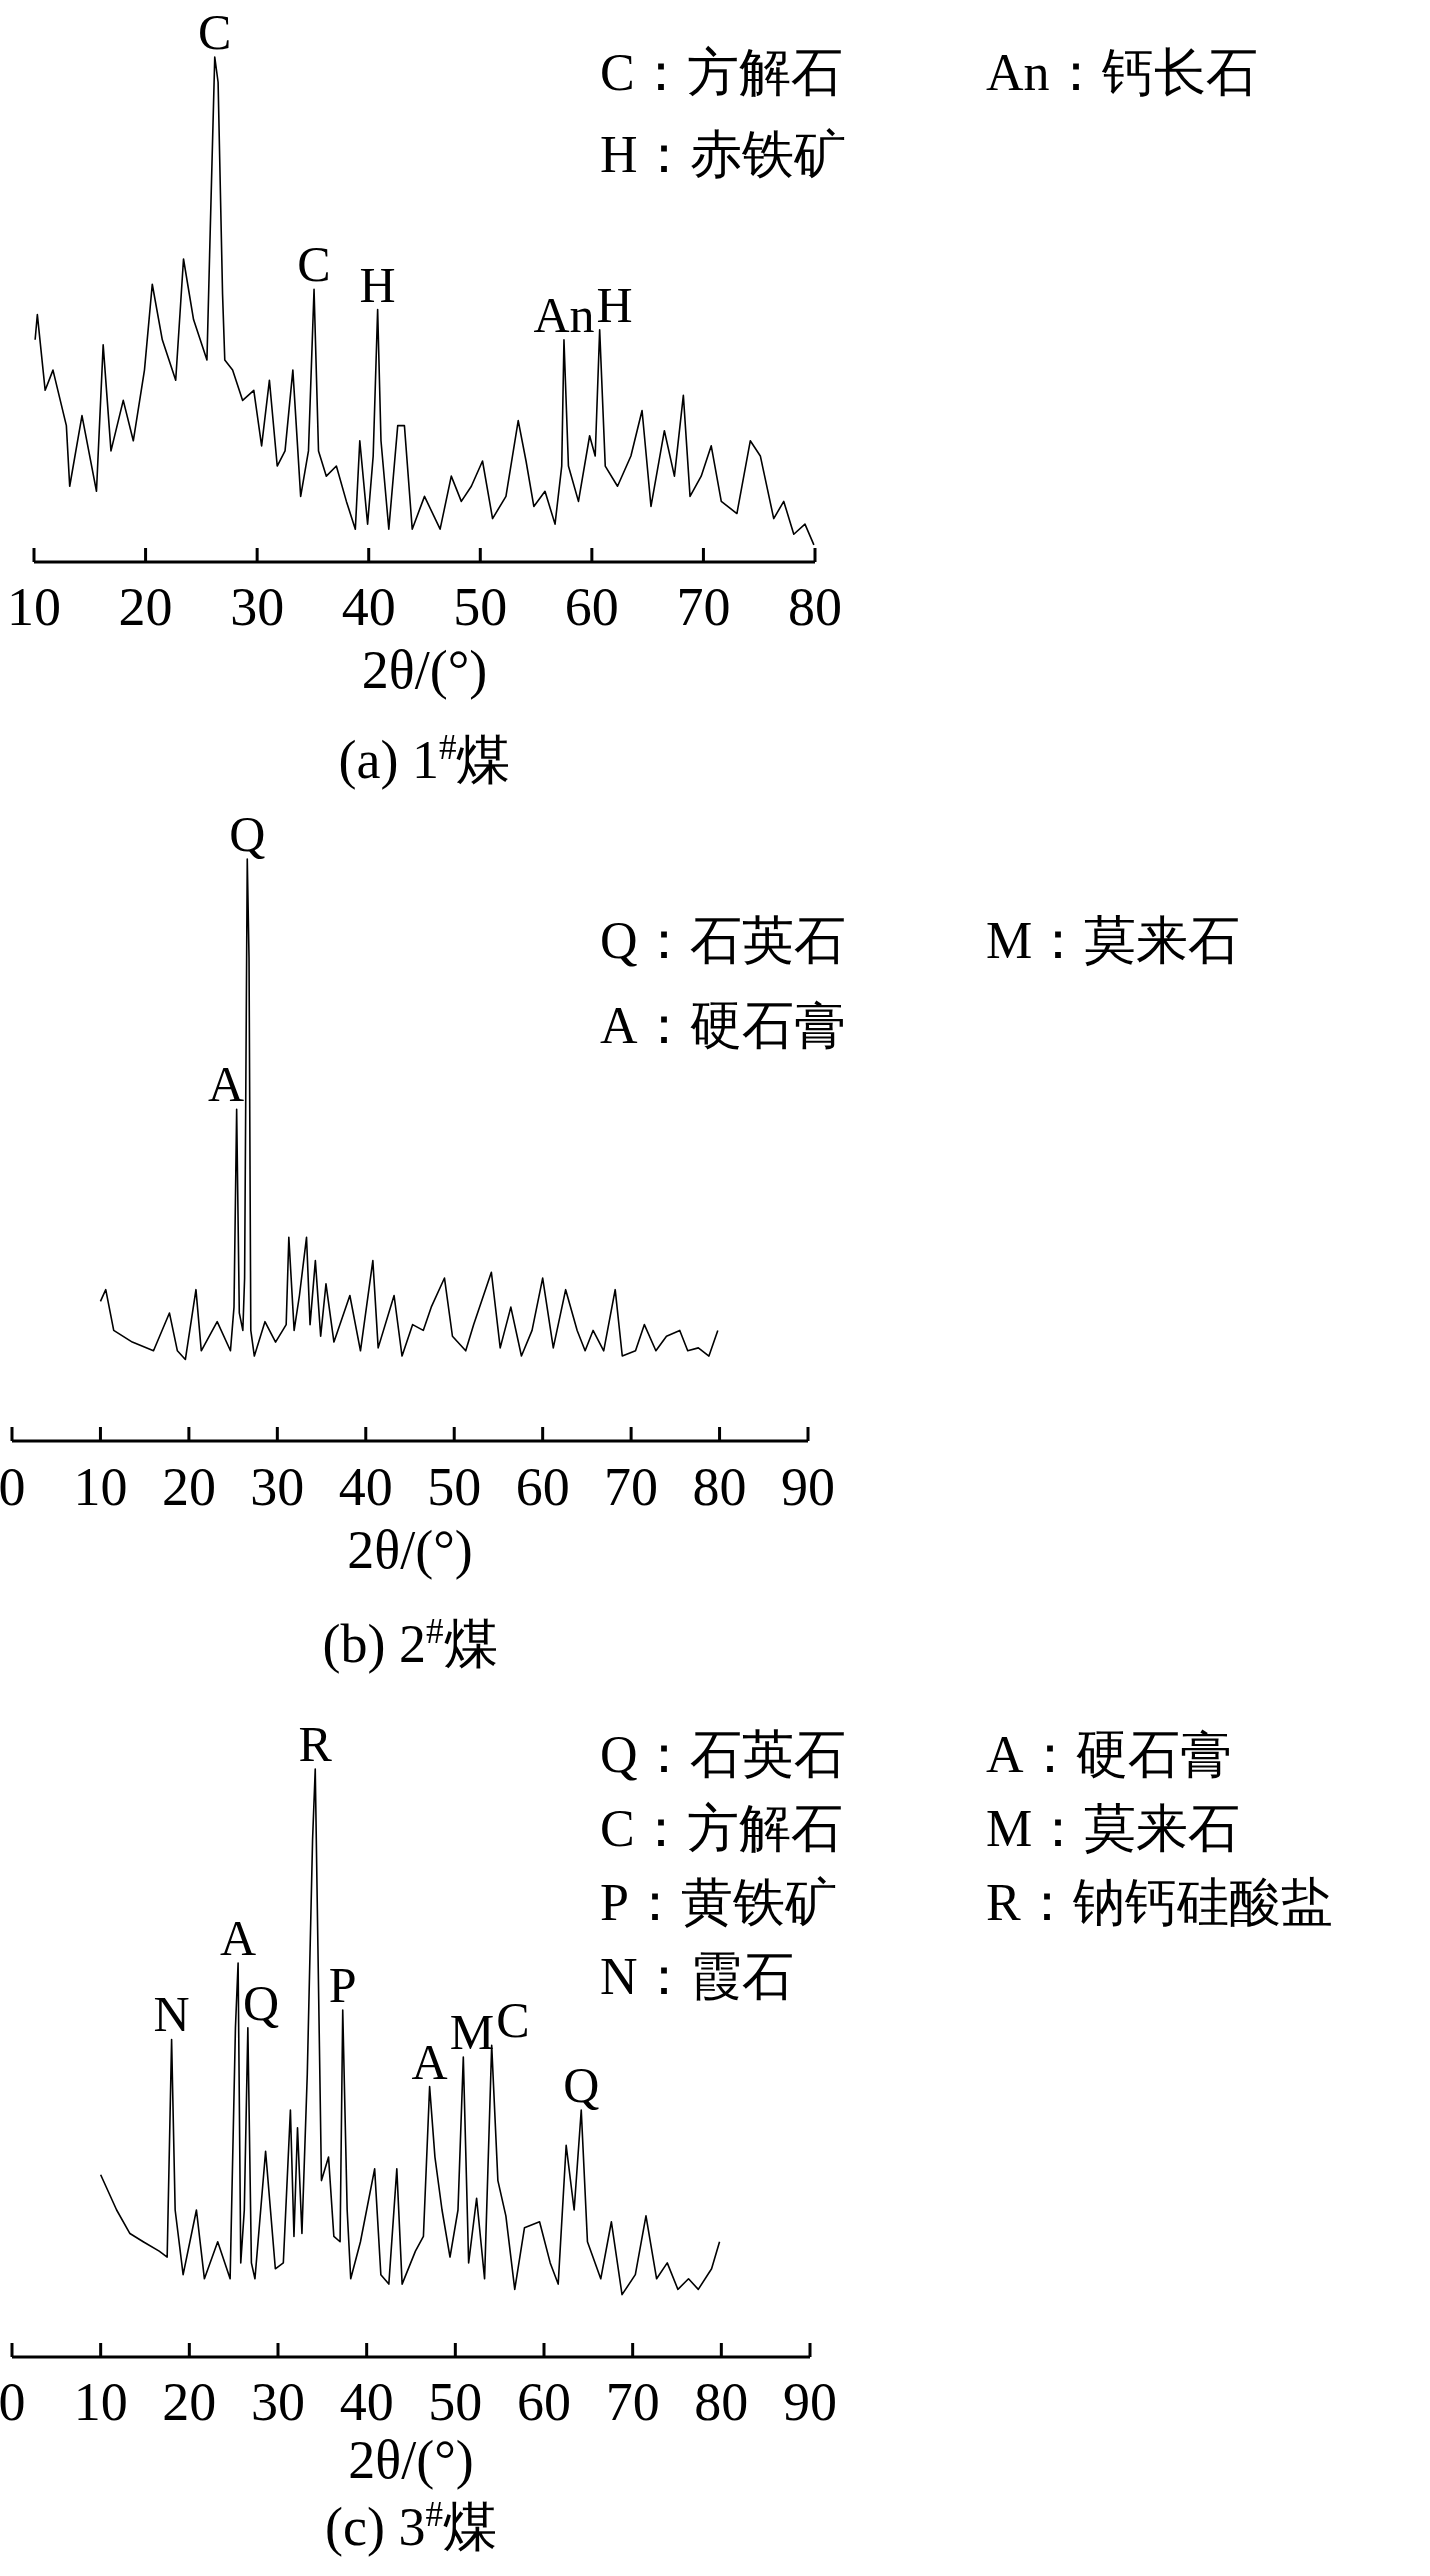 The image size is (1430, 2576). I want to click on text: R：钠钙硅酸盐, so click(1159, 1902).